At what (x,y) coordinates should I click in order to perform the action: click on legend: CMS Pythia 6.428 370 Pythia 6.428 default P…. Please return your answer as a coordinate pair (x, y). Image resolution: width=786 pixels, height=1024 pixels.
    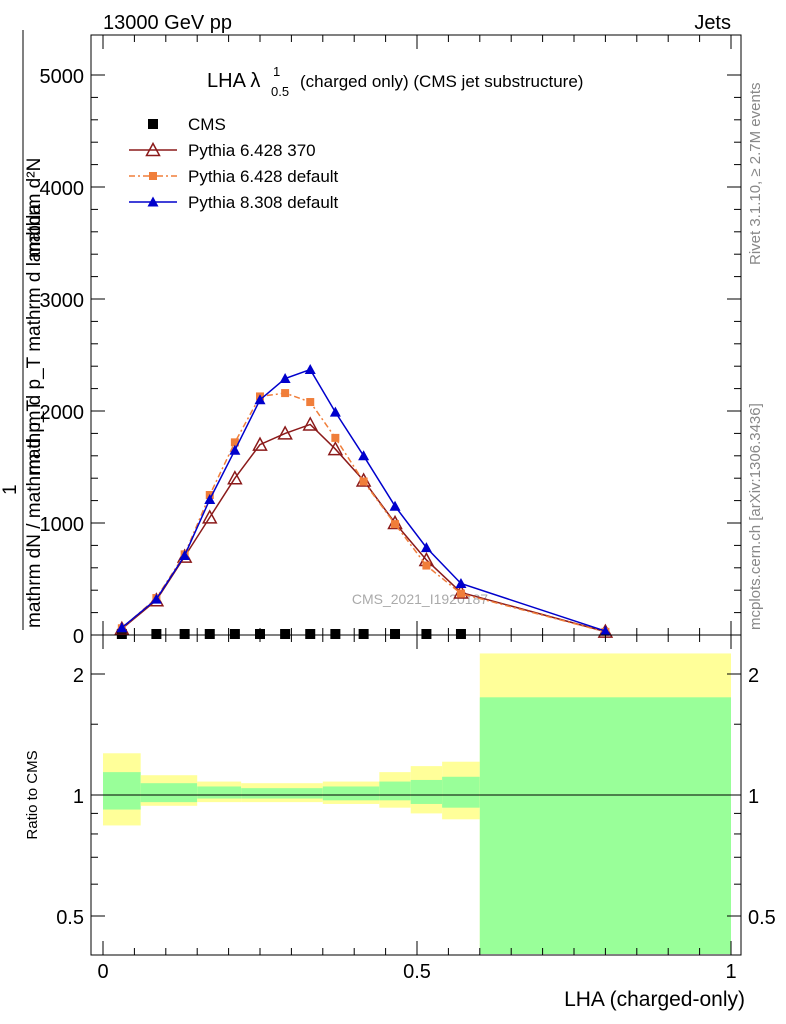
    Looking at the image, I should click on (234, 163).